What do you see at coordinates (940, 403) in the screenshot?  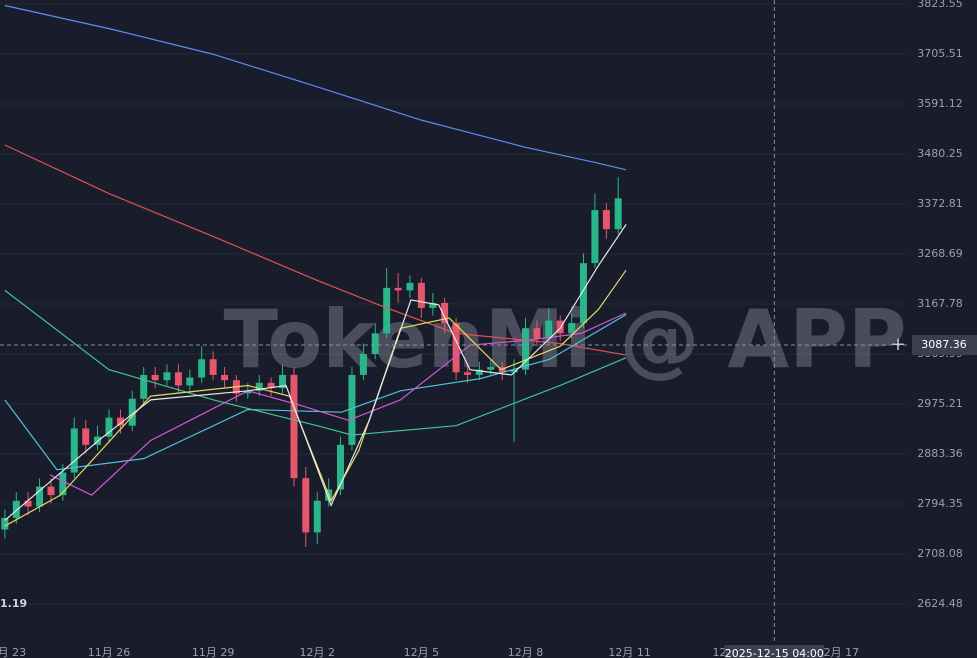 I see `y-tick-label: 2975.21` at bounding box center [940, 403].